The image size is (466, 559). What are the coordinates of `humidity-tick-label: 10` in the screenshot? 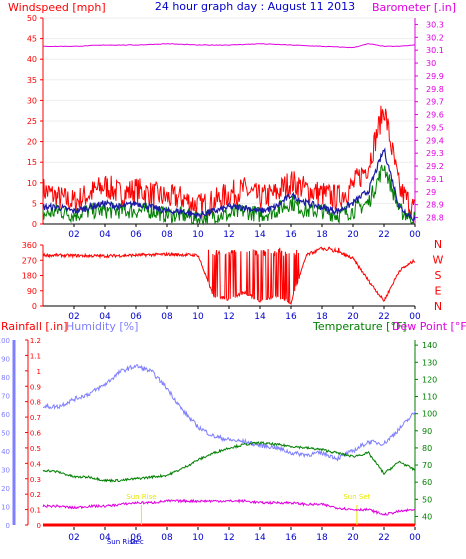 It's located at (5, 508).